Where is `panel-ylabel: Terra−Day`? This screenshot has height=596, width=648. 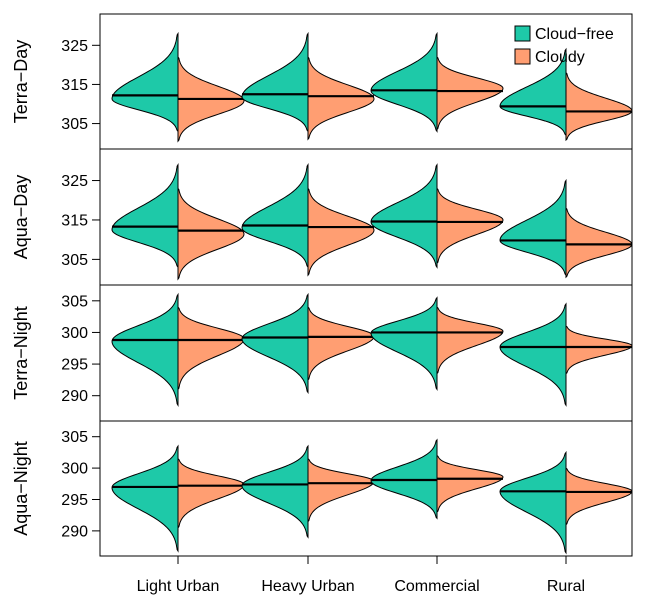 panel-ylabel: Terra−Day is located at coordinates (21, 82).